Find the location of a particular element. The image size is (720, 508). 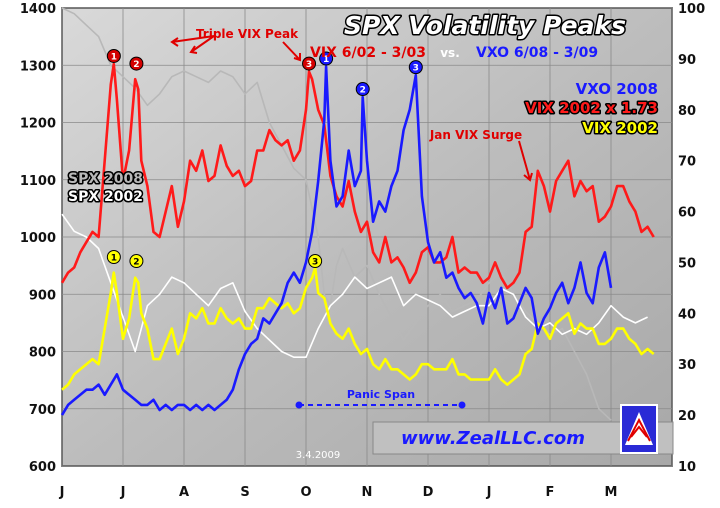

panic-span-start is located at coordinates (299, 405).